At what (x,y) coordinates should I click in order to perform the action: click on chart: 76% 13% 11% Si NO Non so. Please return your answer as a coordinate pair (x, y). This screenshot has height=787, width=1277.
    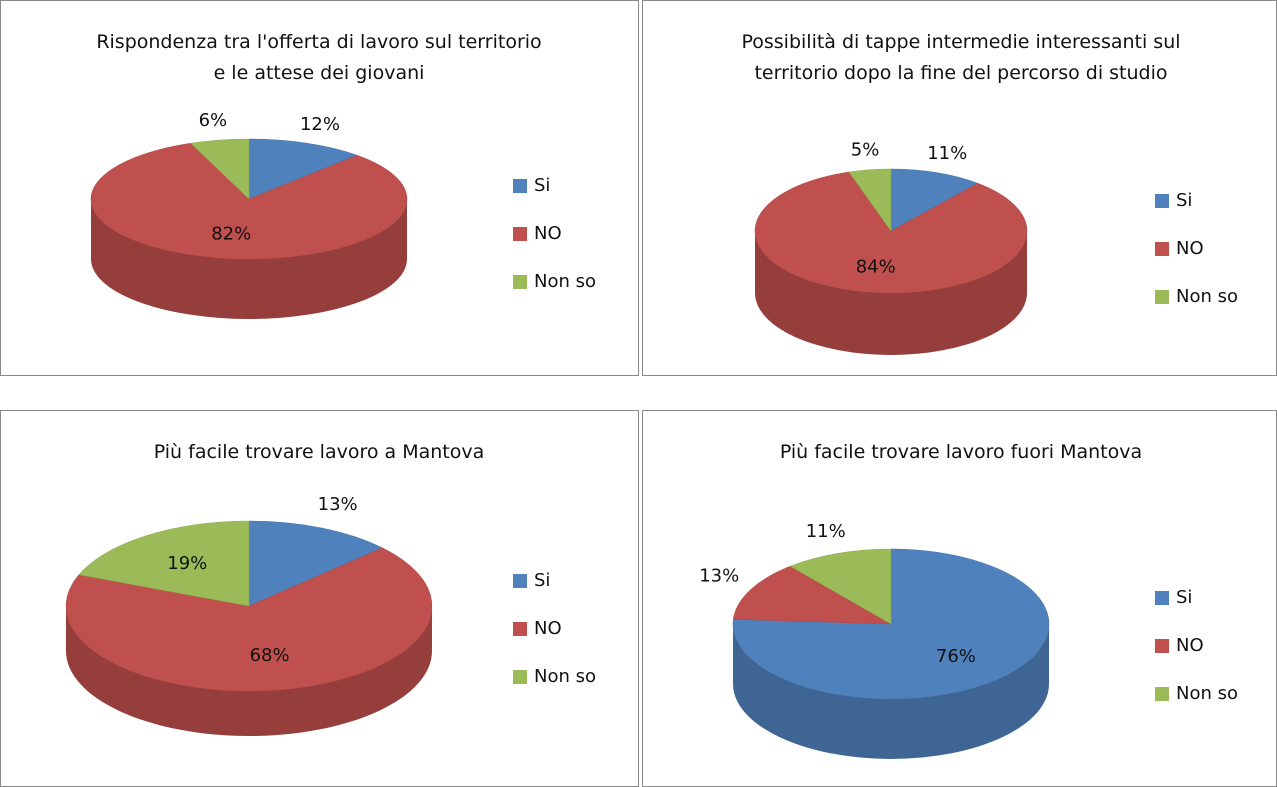
    Looking at the image, I should click on (968, 640).